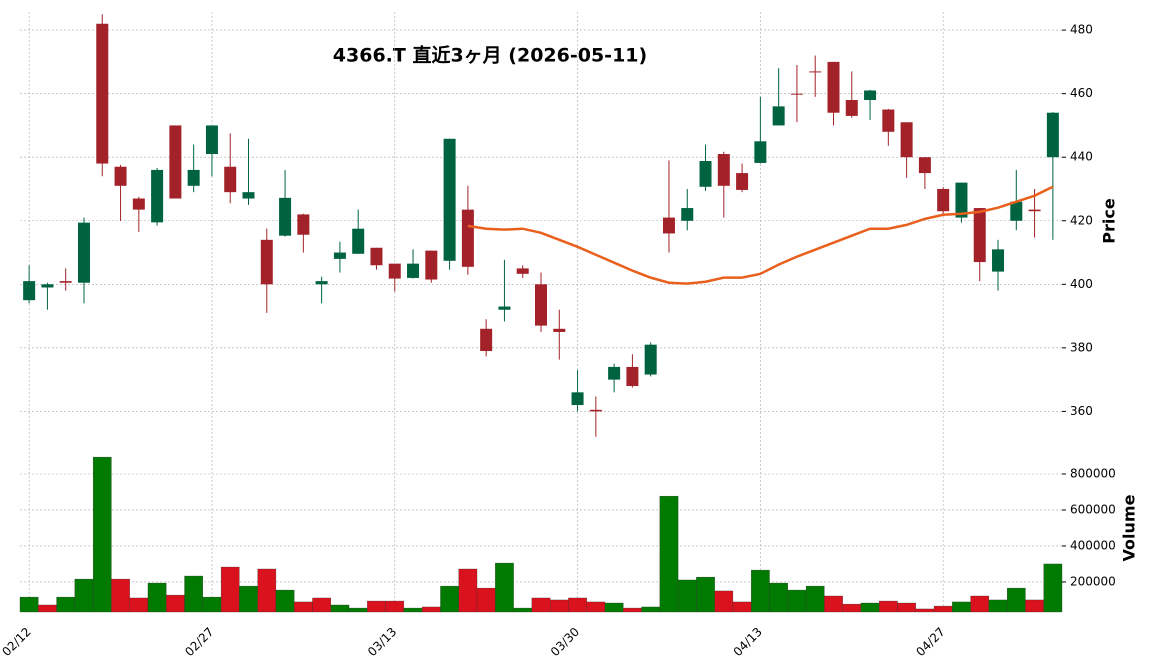 The width and height of the screenshot is (1152, 670). Describe the element at coordinates (930, 642) in the screenshot. I see `x-tick-label: 04/27` at that location.